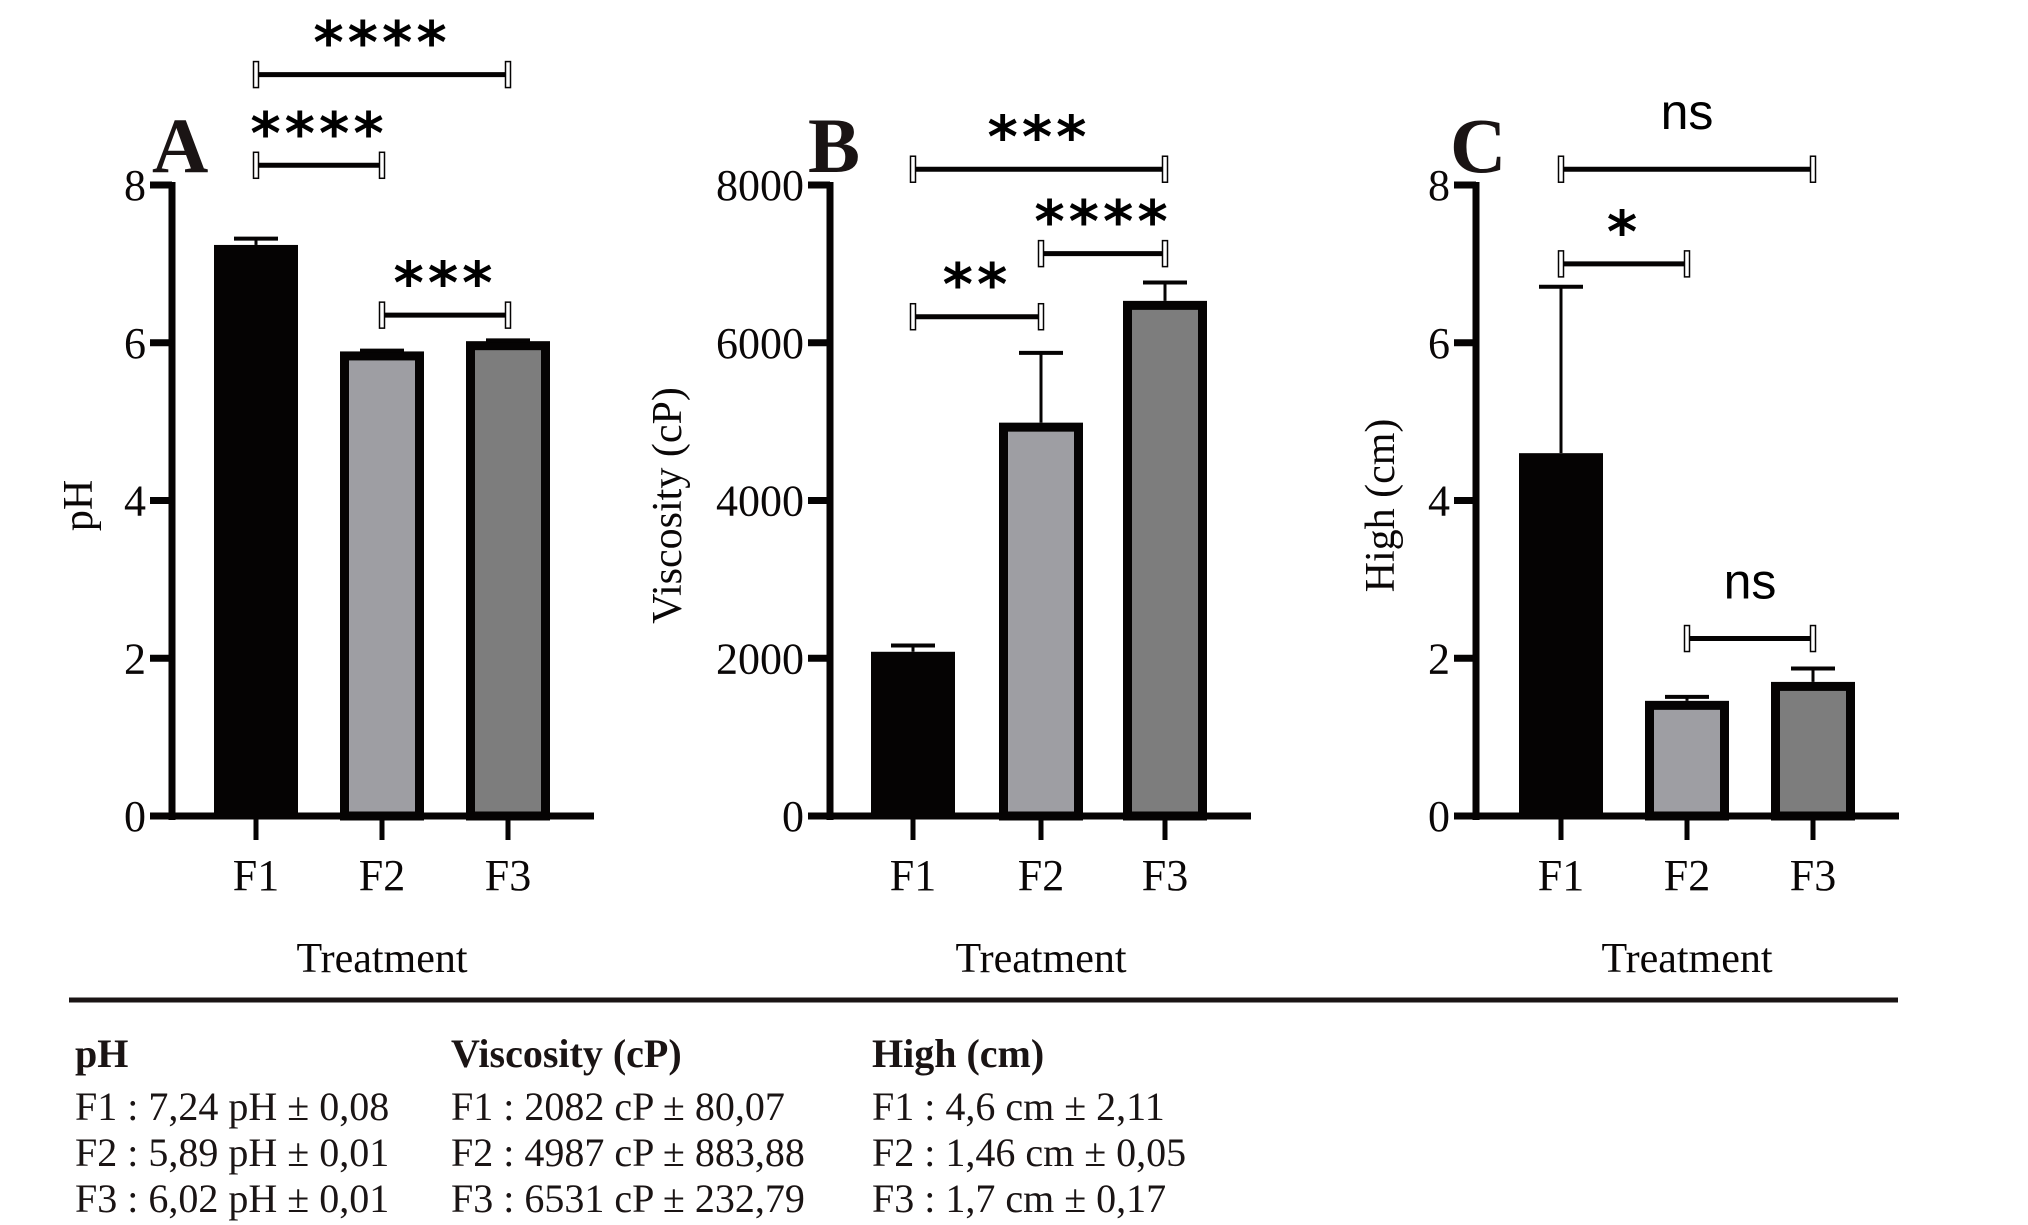 This screenshot has width=2028, height=1225. What do you see at coordinates (79, 505) in the screenshot?
I see `y-axis-title: pH` at bounding box center [79, 505].